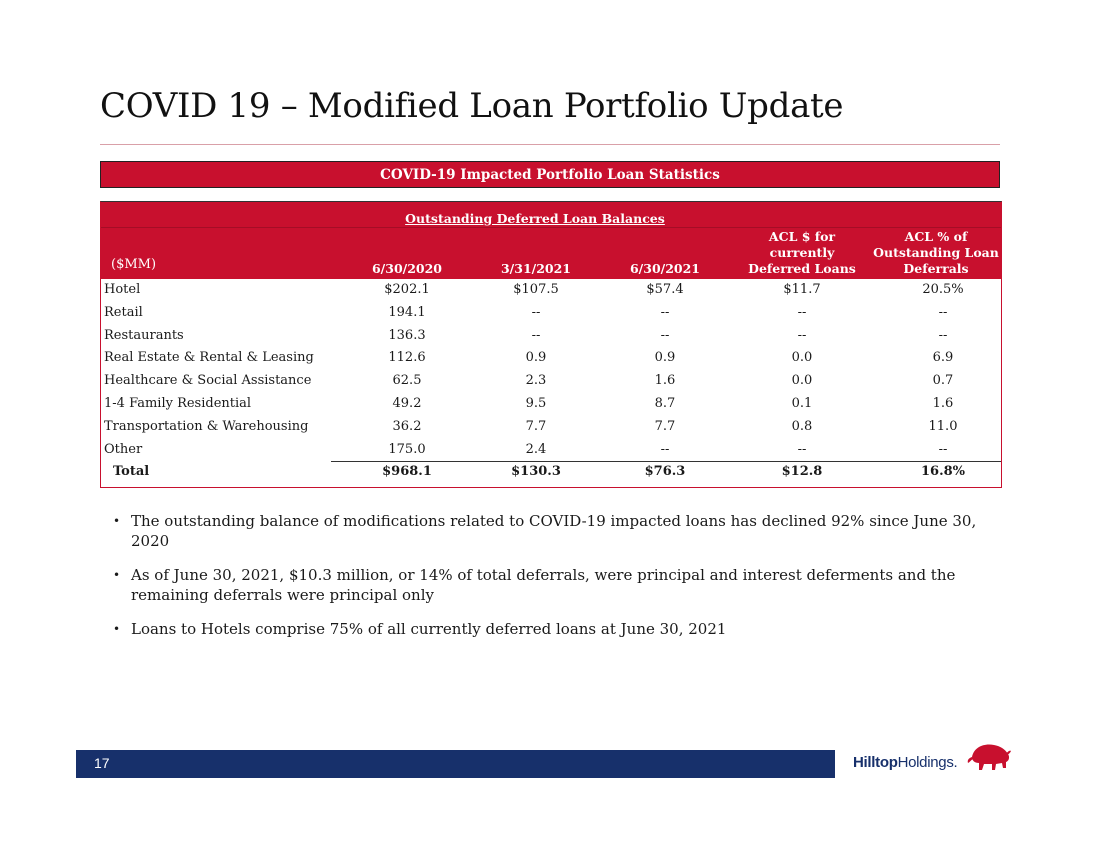 The height and width of the screenshot is (850, 1100). What do you see at coordinates (936, 252) in the screenshot?
I see `column-header: ACL % of Outstanding Loan Deferrals` at bounding box center [936, 252].